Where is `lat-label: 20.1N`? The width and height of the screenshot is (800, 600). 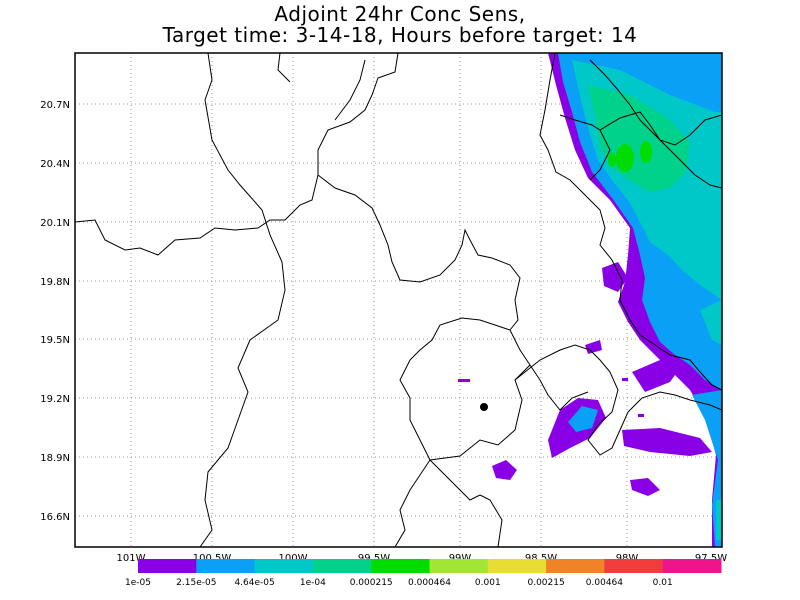
lat-label: 20.1N is located at coordinates (55, 223).